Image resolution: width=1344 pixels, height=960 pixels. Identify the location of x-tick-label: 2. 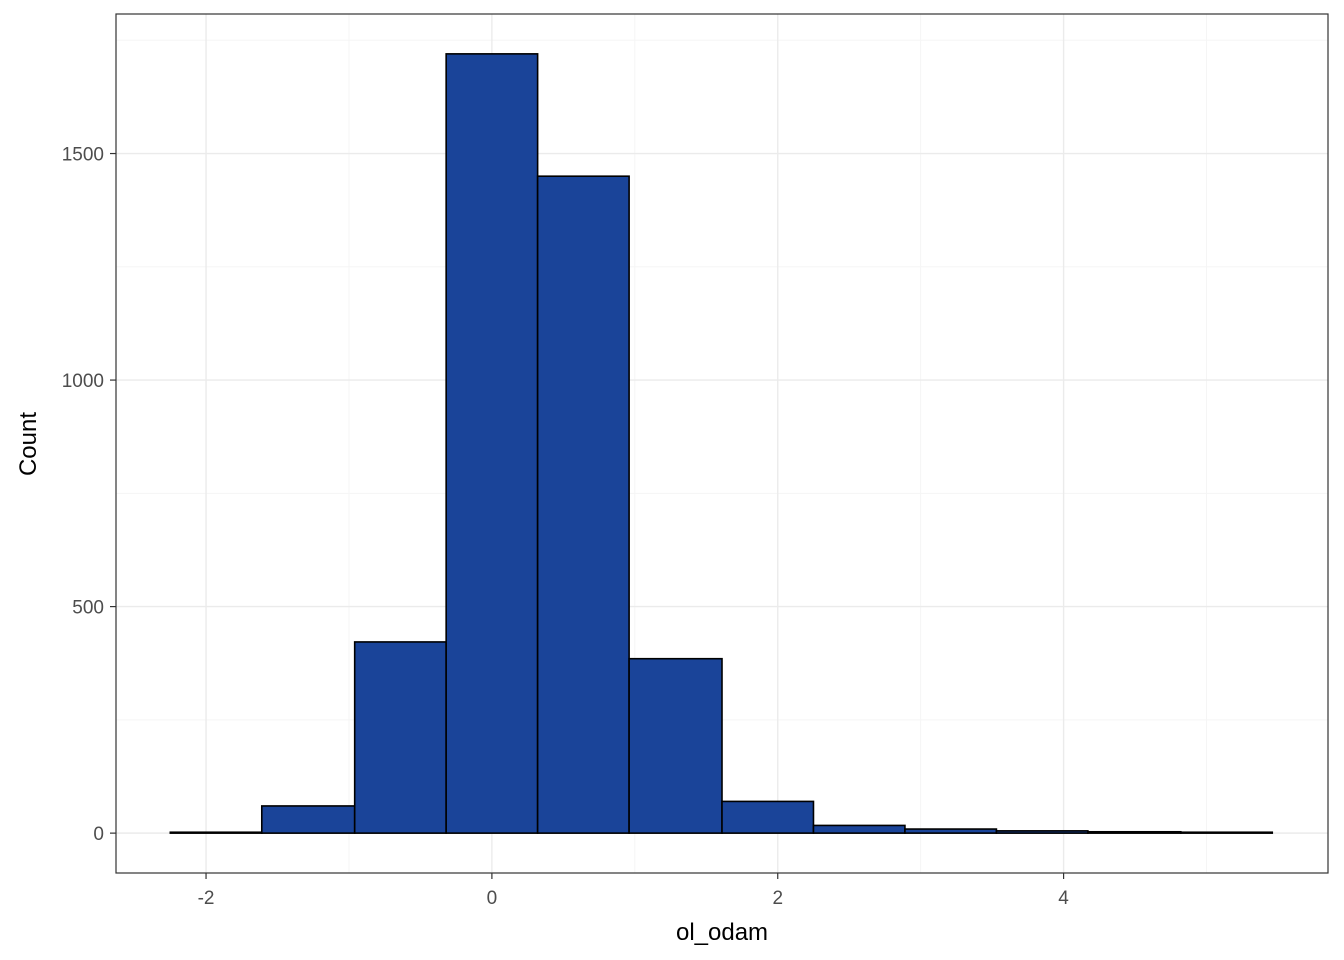
(777, 898).